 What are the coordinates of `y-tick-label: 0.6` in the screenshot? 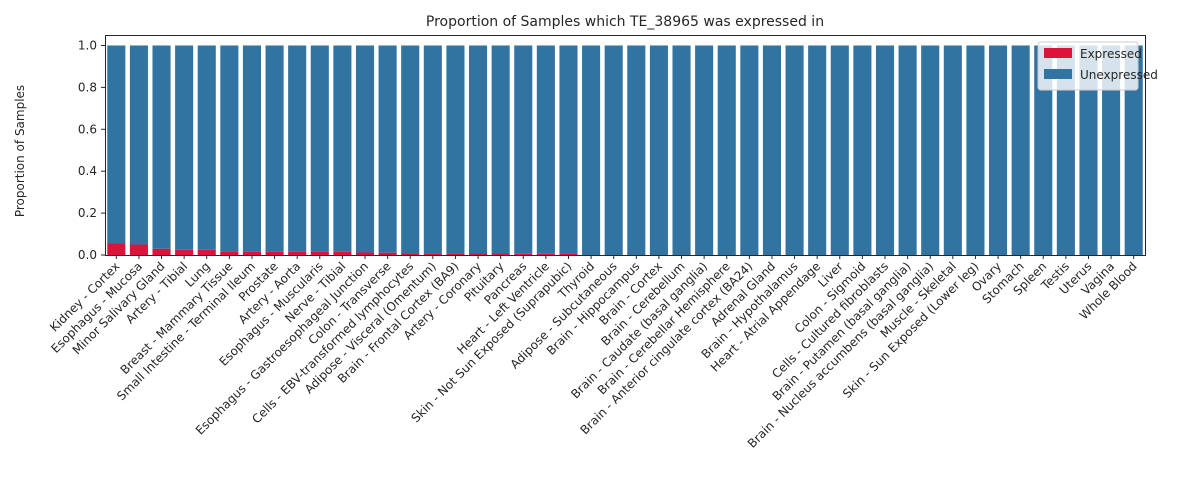 It's located at (87, 129).